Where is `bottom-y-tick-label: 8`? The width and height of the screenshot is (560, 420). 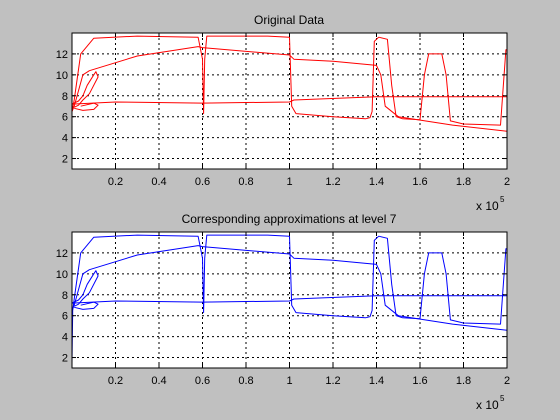 bottom-y-tick-label: 8 is located at coordinates (65, 296).